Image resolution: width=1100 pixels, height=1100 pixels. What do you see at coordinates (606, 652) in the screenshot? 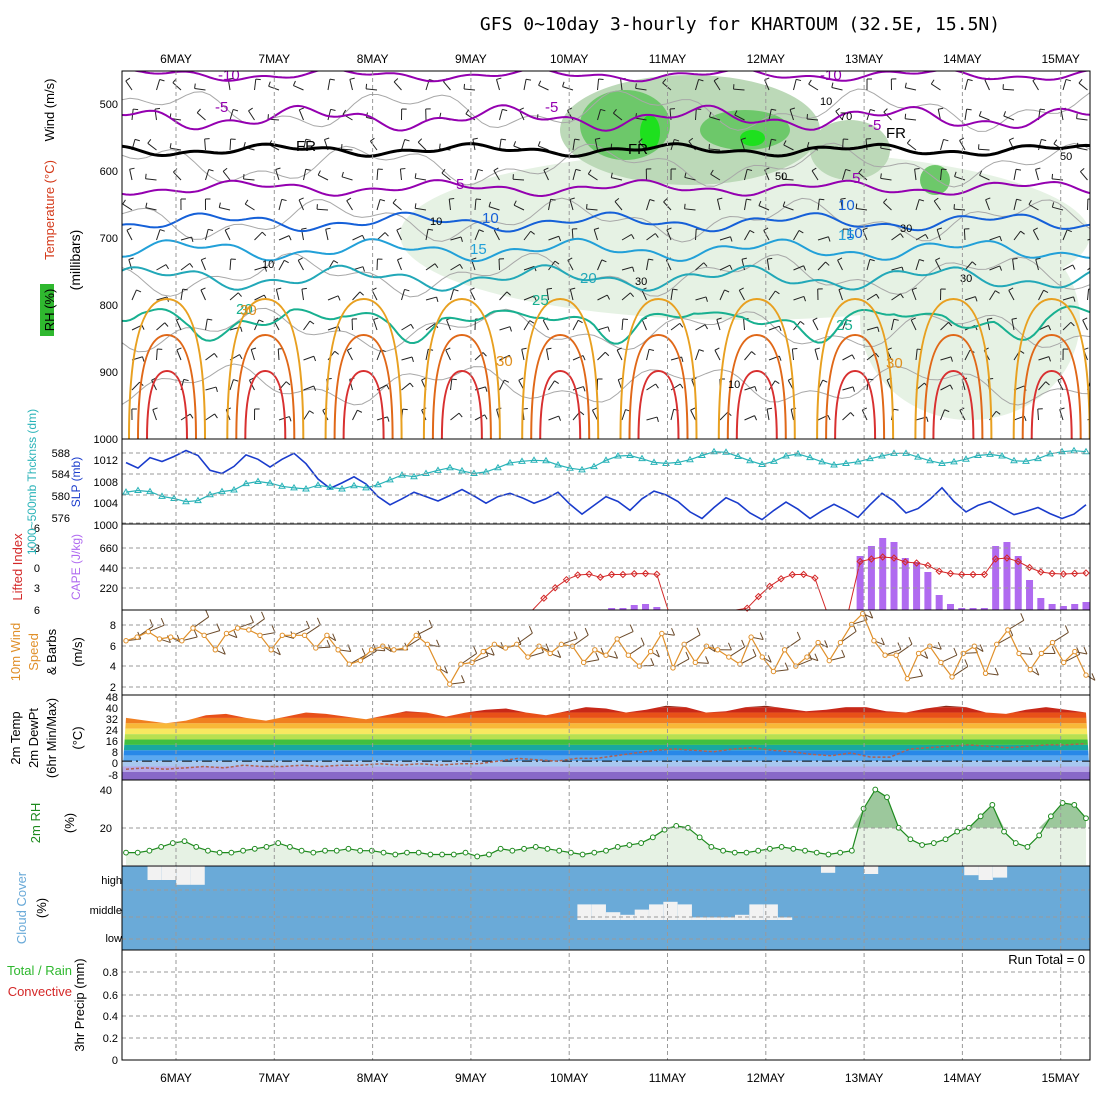
I see `frame-wind` at bounding box center [606, 652].